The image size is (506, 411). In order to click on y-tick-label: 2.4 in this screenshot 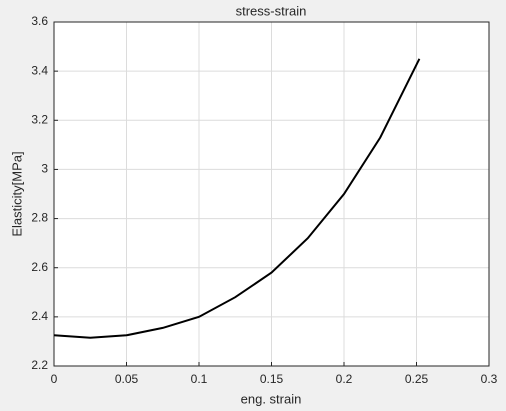, I will do `click(39, 316)`.